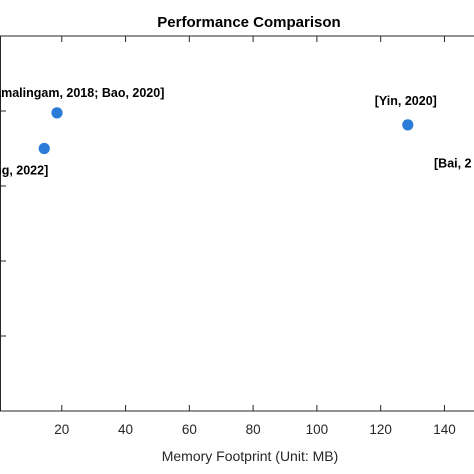  I want to click on point-label-1: [Huang, 2022], so click(24, 171).